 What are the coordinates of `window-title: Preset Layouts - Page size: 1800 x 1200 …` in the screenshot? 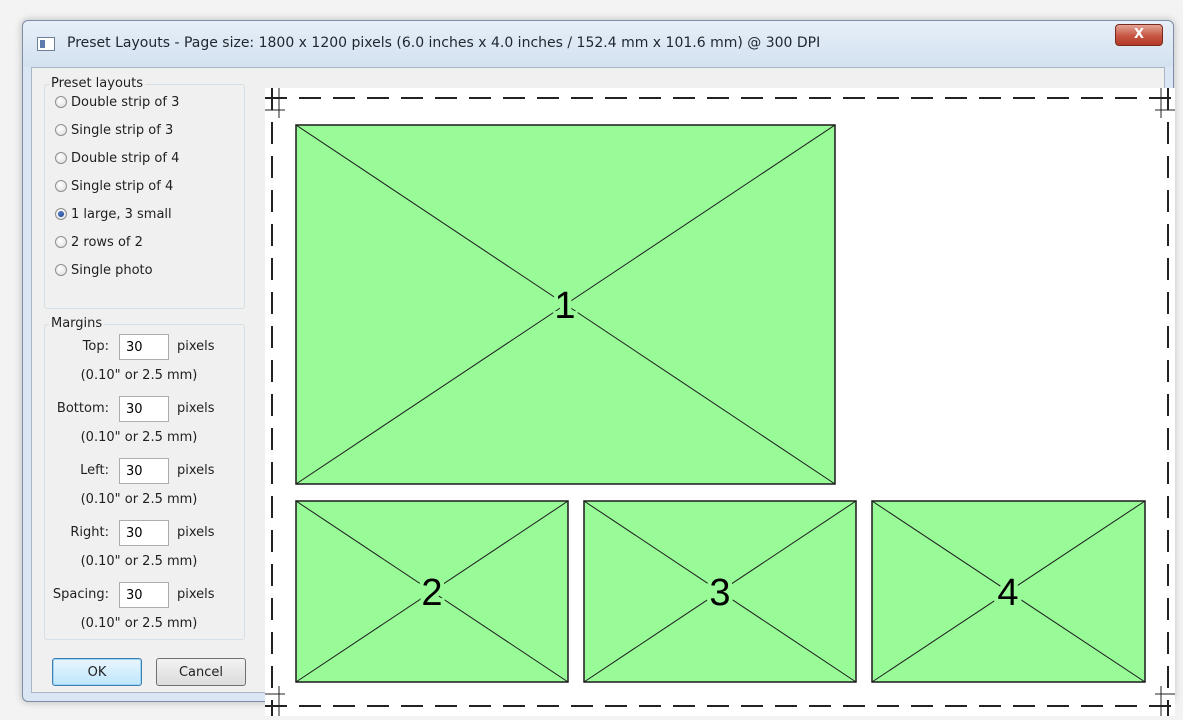 It's located at (444, 43).